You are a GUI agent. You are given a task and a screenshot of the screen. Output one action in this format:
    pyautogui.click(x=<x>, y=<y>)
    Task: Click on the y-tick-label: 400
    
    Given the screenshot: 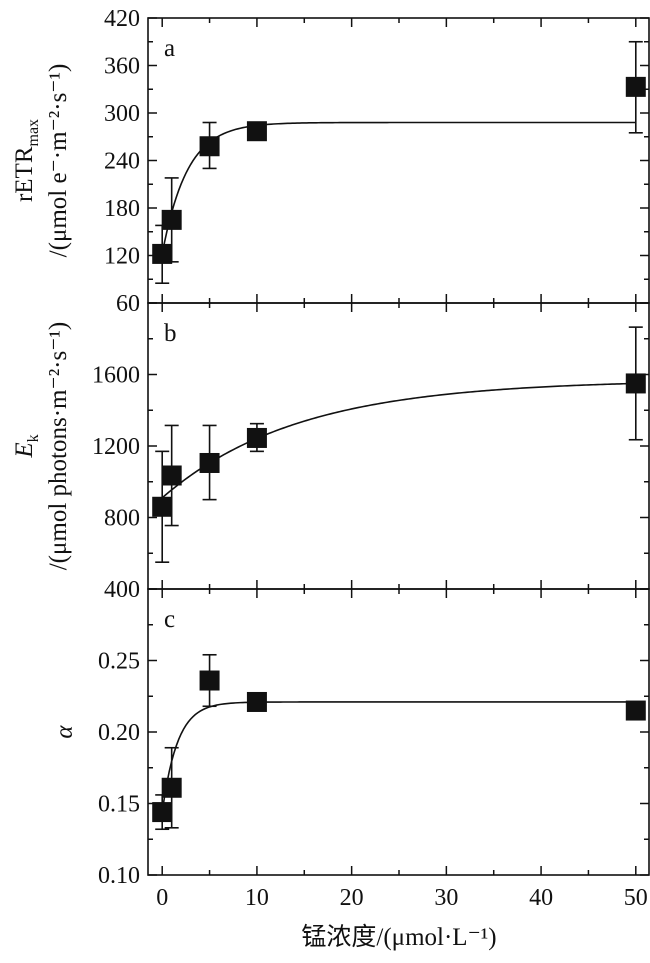 What is the action you would take?
    pyautogui.click(x=122, y=590)
    